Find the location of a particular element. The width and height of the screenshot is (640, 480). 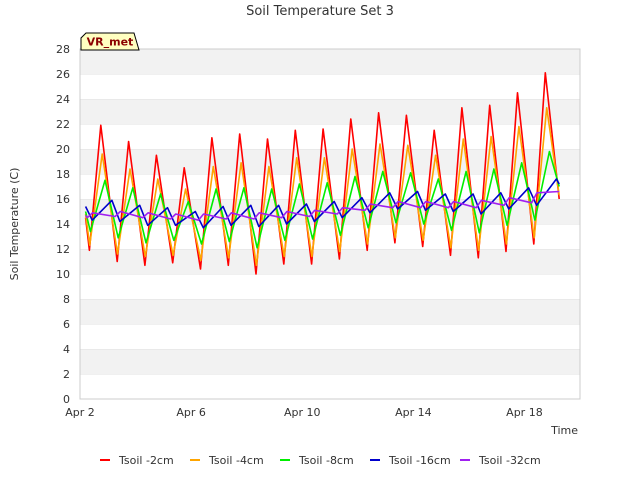

y-tick-label: 4 is located at coordinates (66, 349).